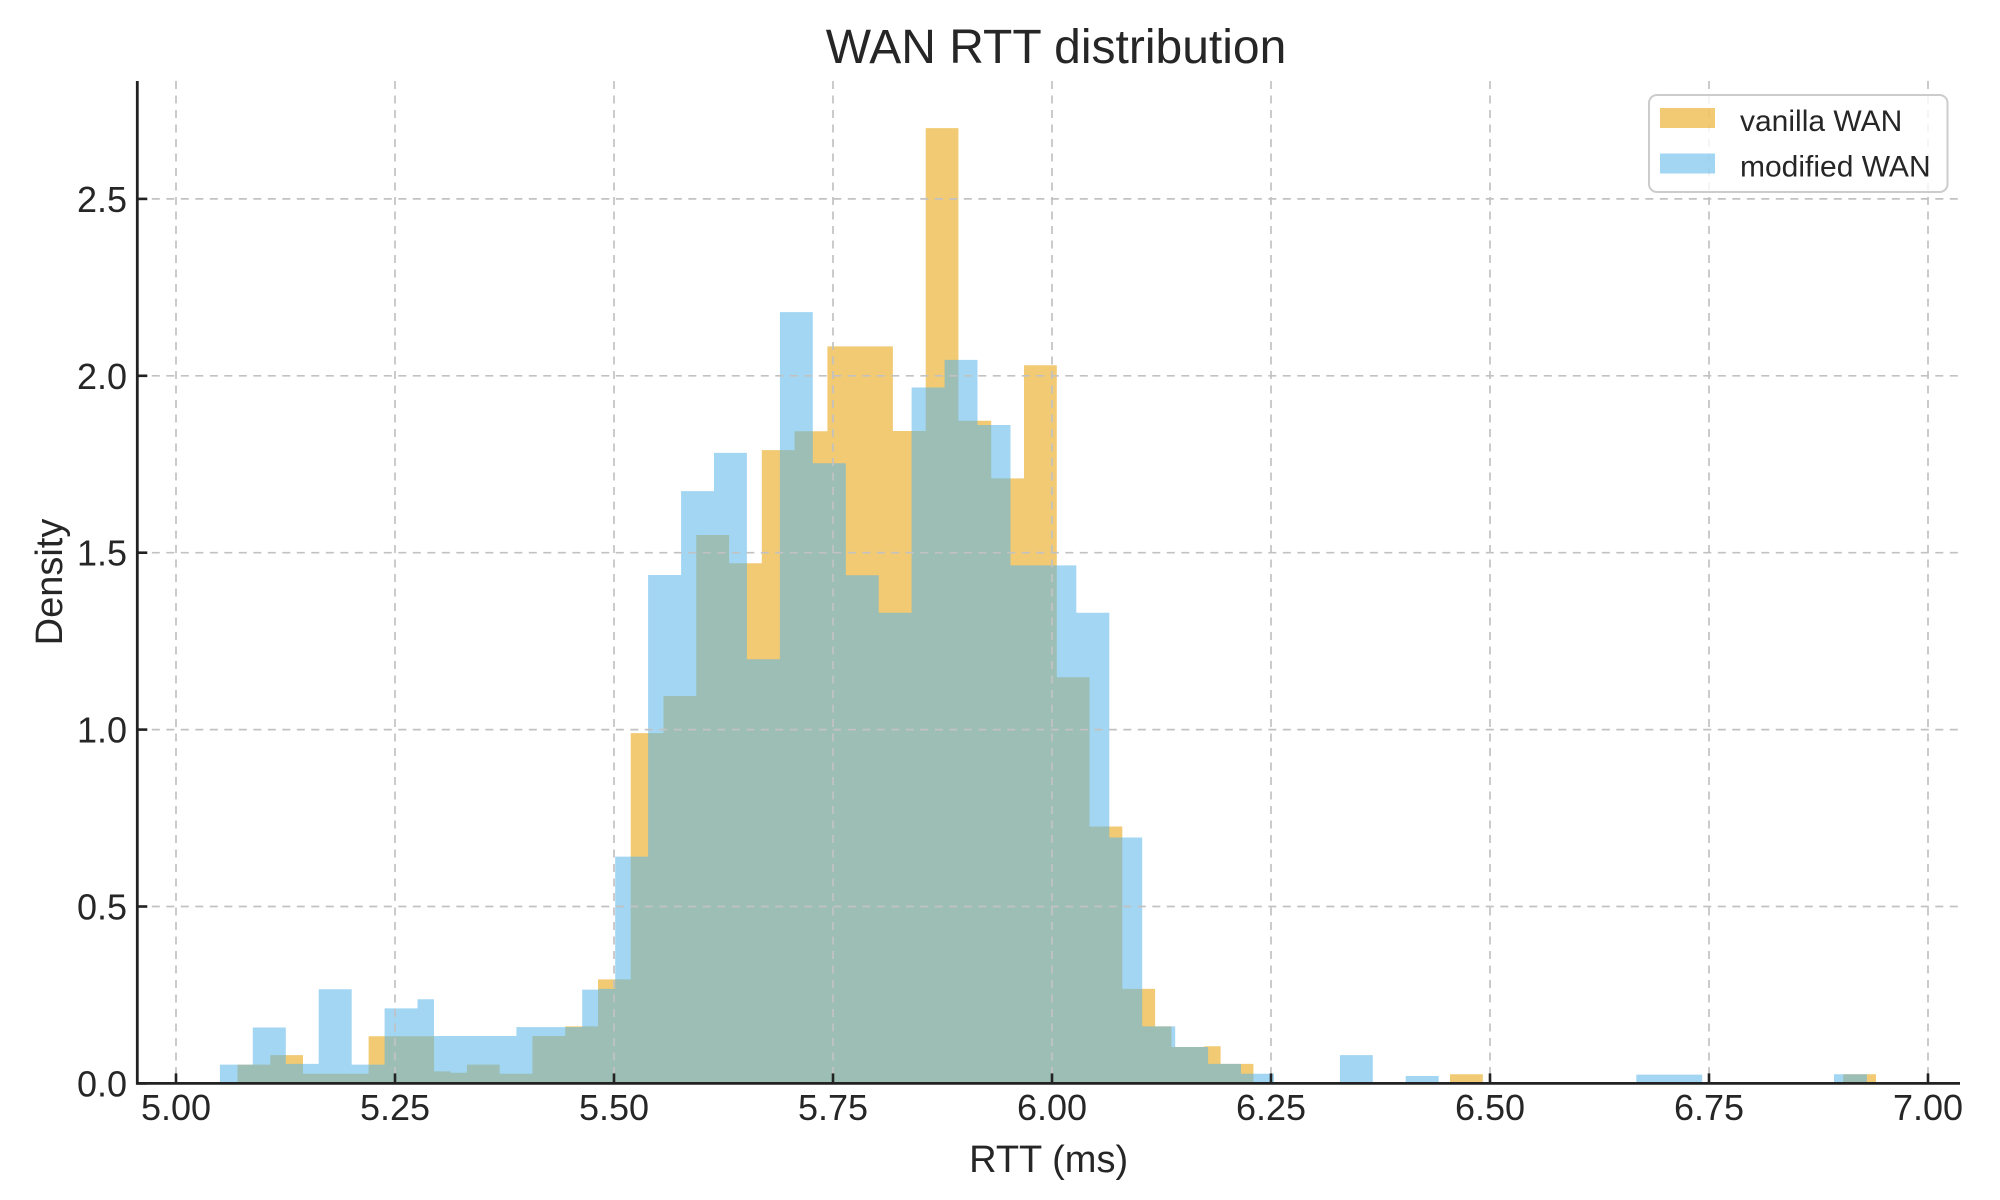  What do you see at coordinates (1048, 1160) in the screenshot?
I see `svg-text: RTT (ms)` at bounding box center [1048, 1160].